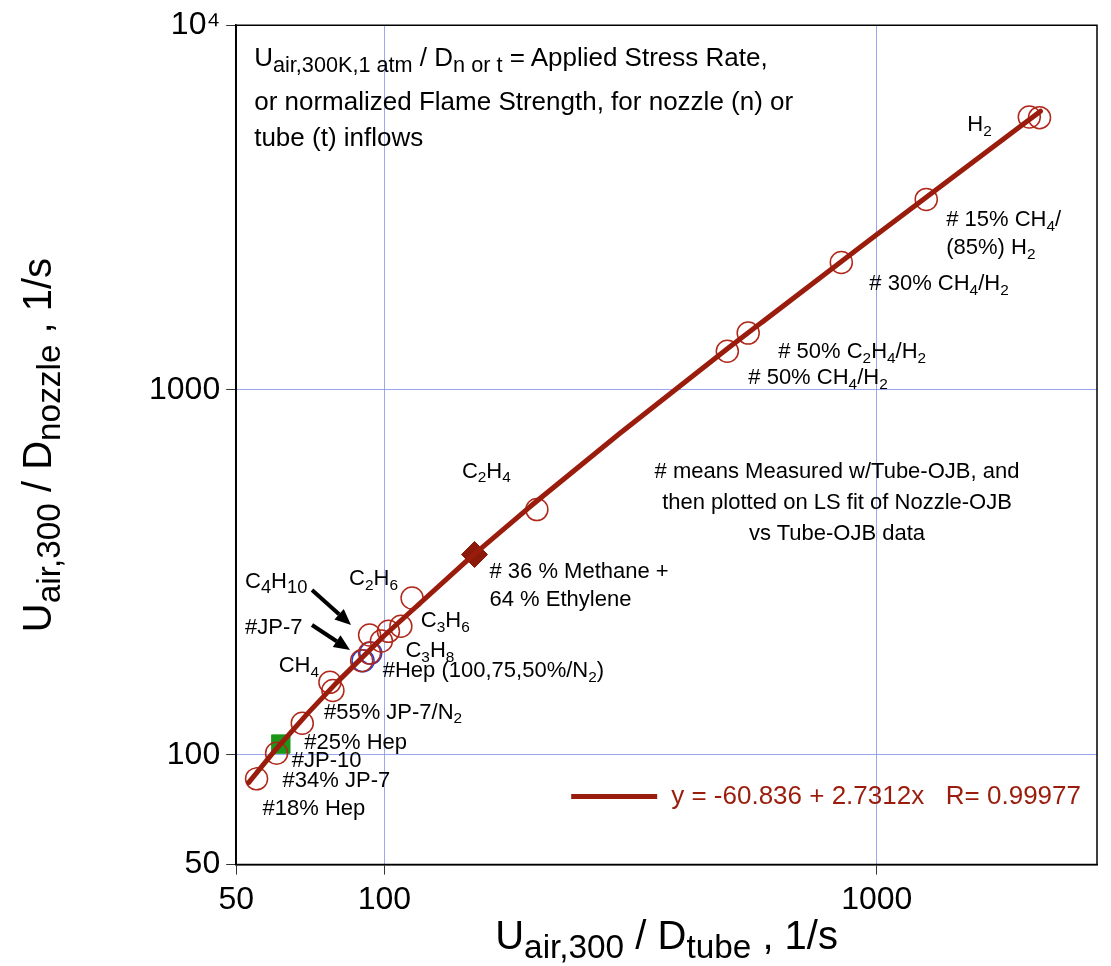 The height and width of the screenshot is (966, 1111). What do you see at coordinates (185, 387) in the screenshot?
I see `y-tick-label: 1000` at bounding box center [185, 387].